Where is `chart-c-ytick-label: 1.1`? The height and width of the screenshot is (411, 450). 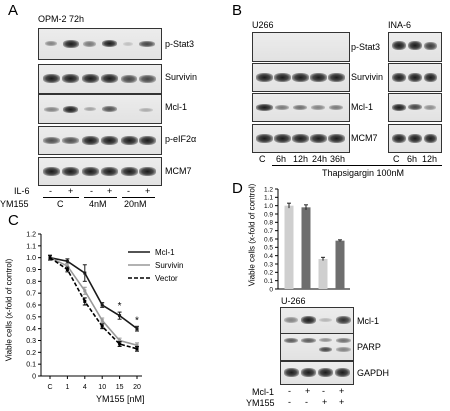 chart-c-ytick-label: 1.1 is located at coordinates (31, 246).